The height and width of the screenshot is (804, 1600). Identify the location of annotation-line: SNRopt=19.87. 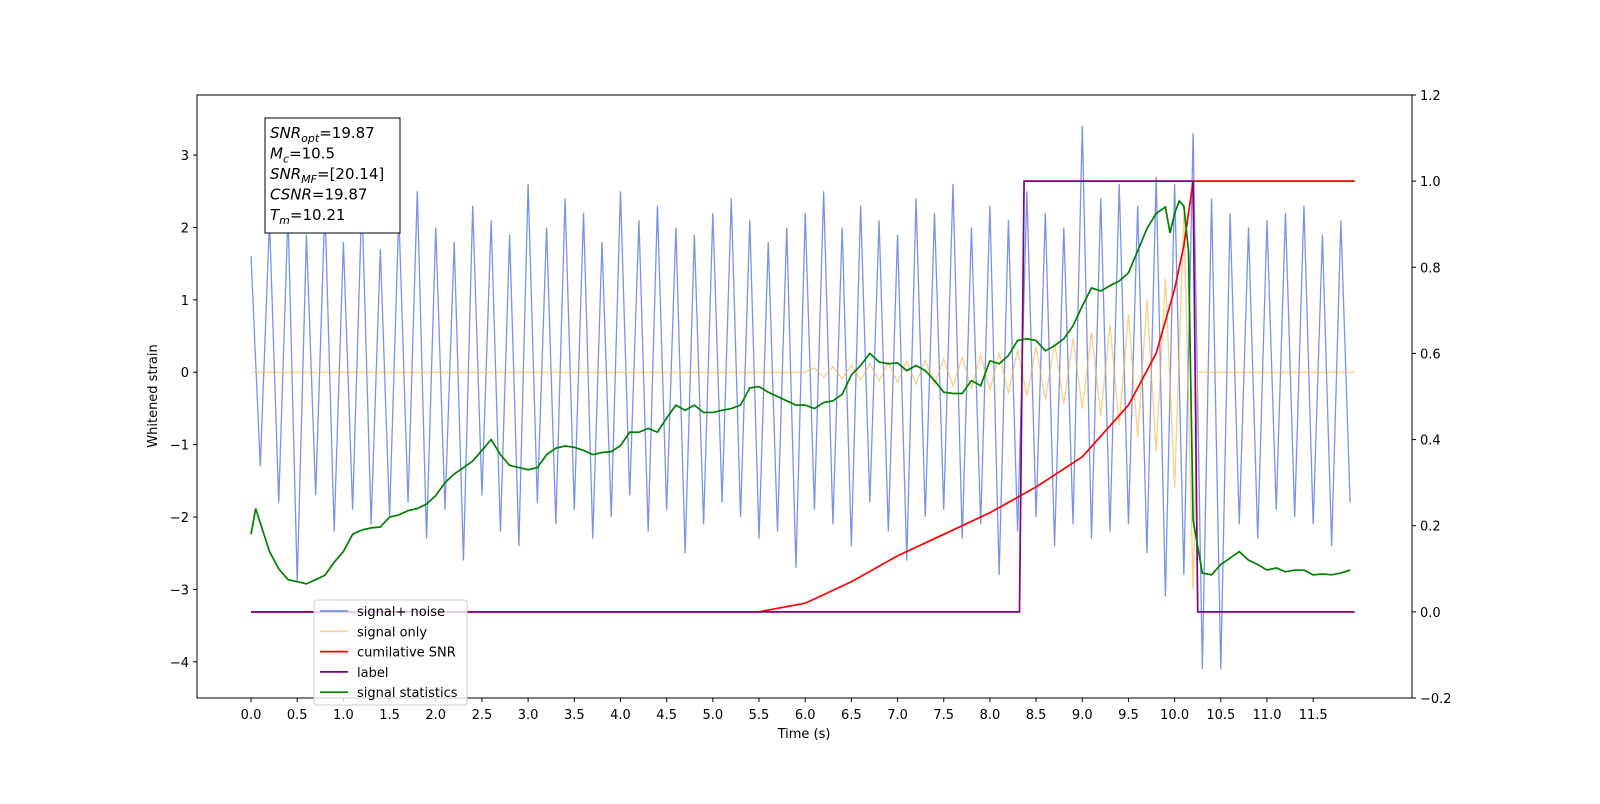
(322, 134).